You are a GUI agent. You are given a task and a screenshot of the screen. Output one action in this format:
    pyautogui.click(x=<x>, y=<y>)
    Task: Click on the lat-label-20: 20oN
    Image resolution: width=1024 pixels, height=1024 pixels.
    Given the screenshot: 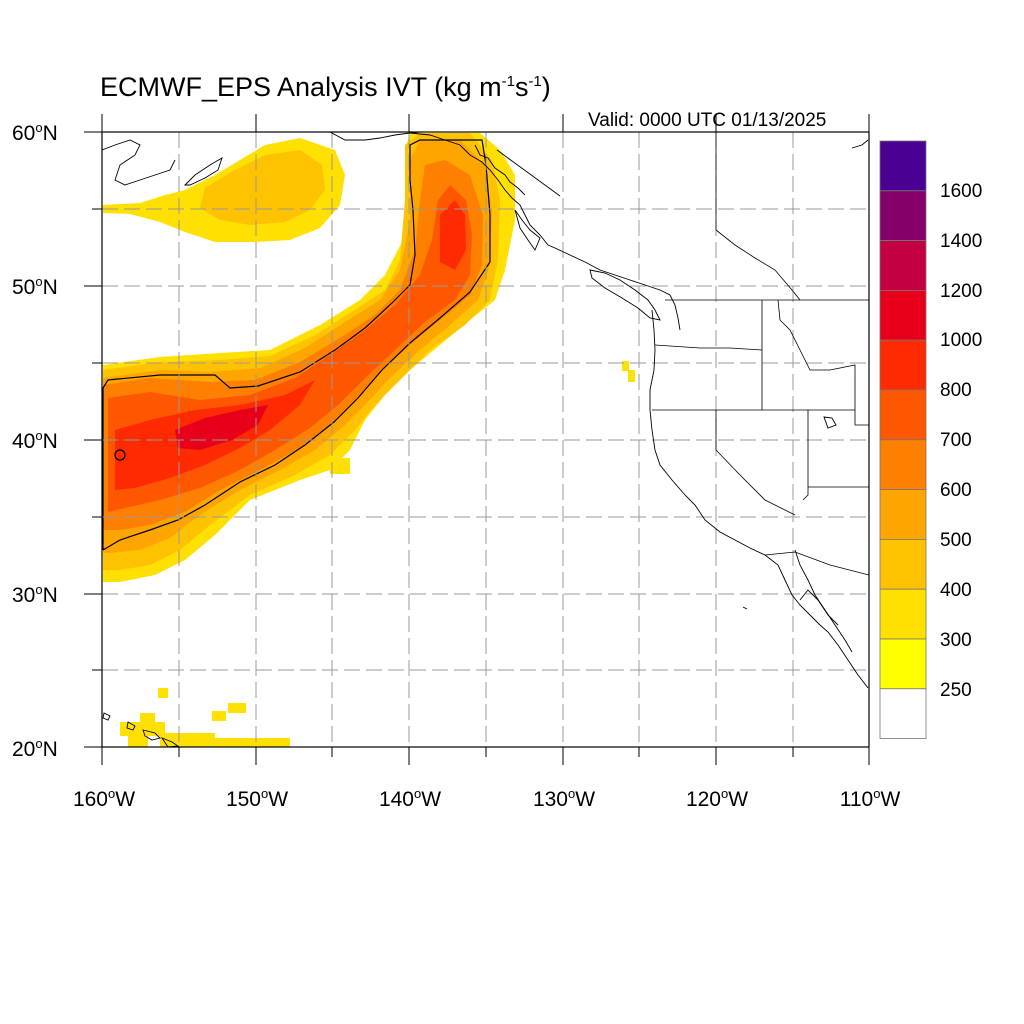 What is the action you would take?
    pyautogui.click(x=35, y=748)
    